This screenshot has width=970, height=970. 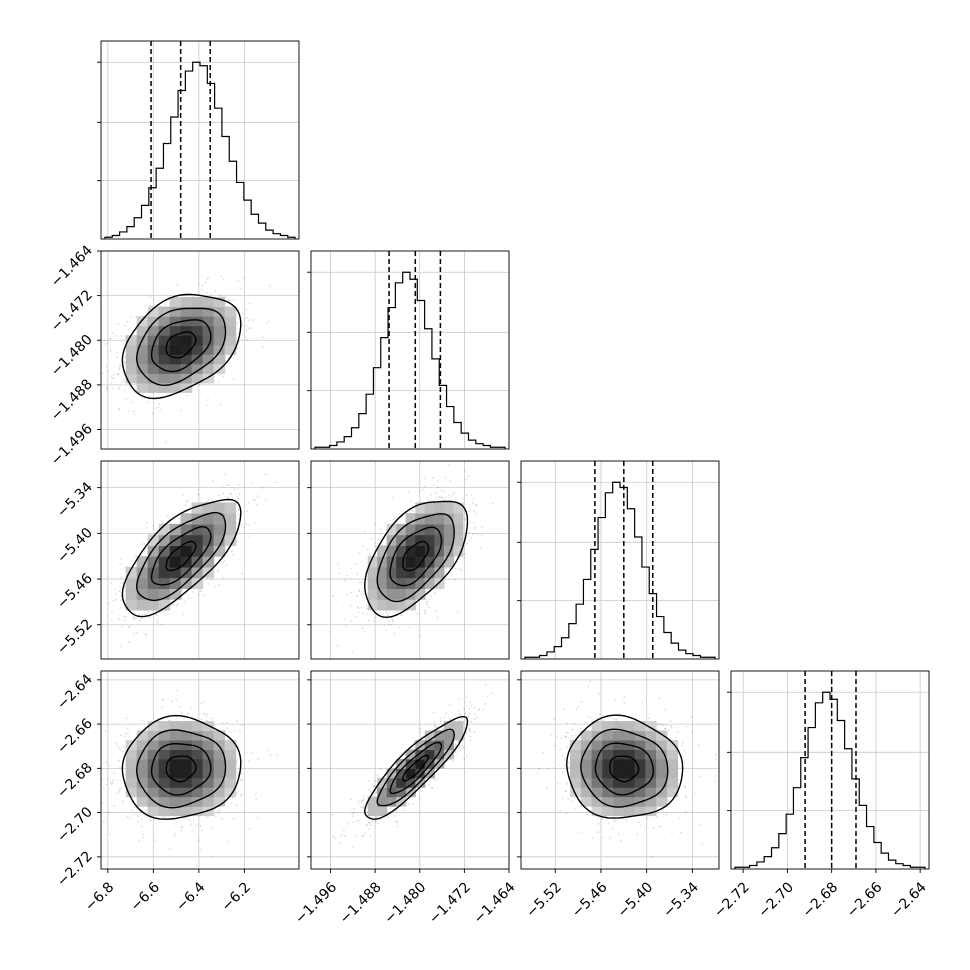 I want to click on histogram-step, so click(x=200, y=150).